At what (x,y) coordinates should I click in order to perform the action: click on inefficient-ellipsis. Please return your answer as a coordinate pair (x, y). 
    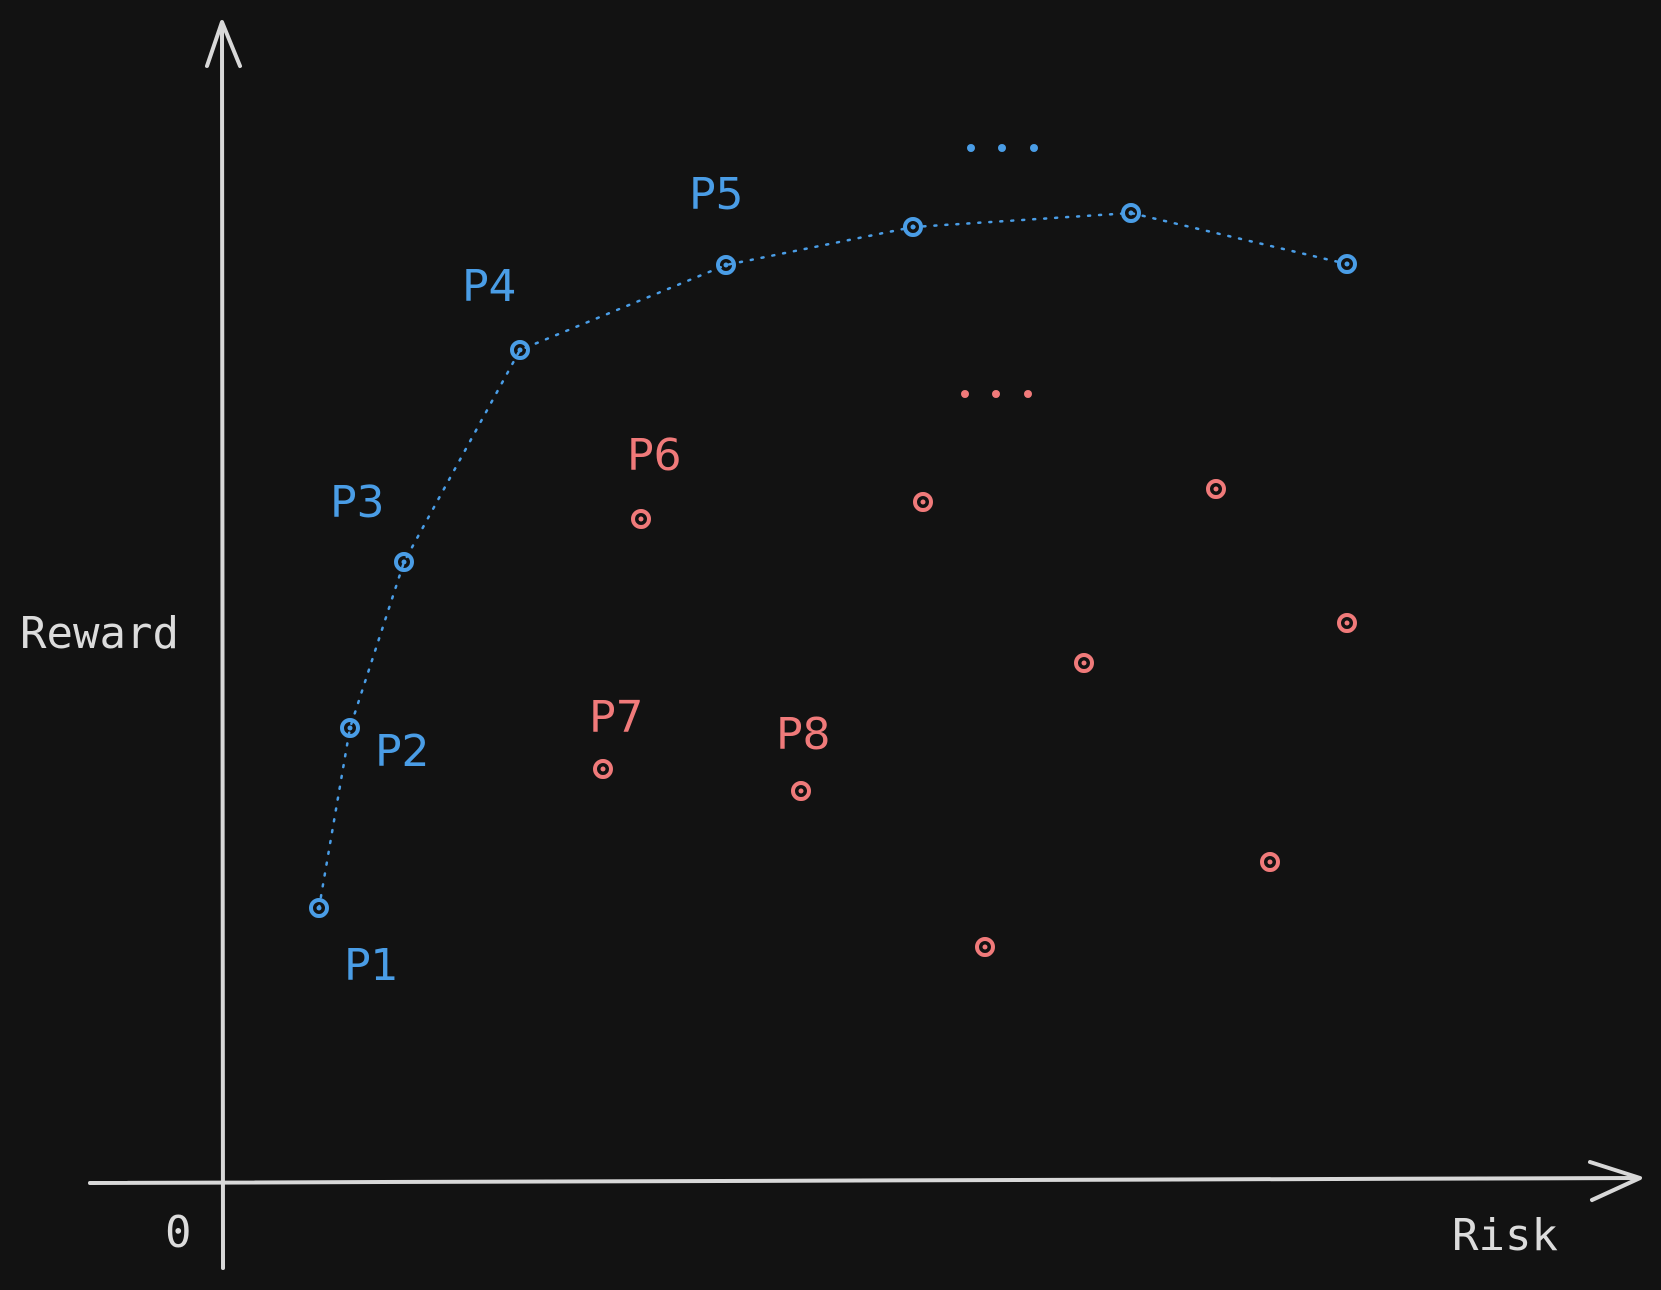
    Looking at the image, I should click on (996, 394).